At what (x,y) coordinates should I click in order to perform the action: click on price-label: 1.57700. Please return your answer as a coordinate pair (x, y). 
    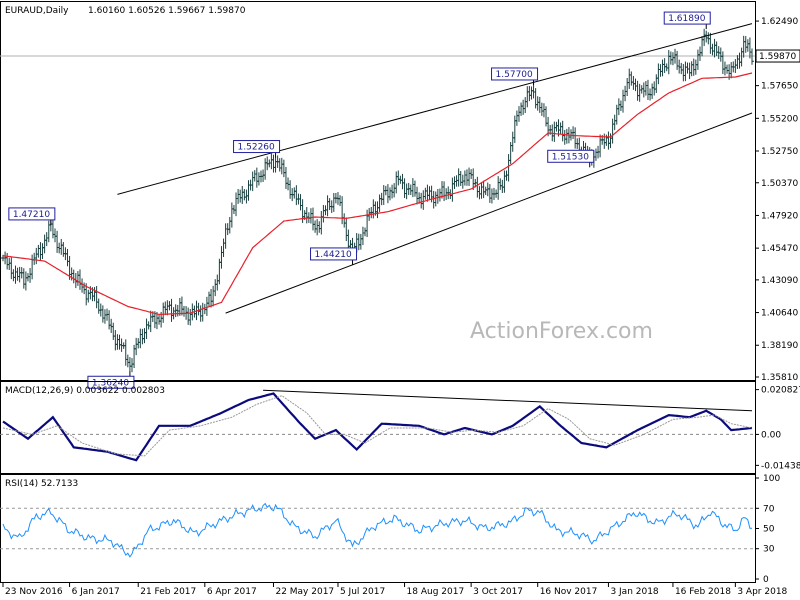
    Looking at the image, I should click on (514, 75).